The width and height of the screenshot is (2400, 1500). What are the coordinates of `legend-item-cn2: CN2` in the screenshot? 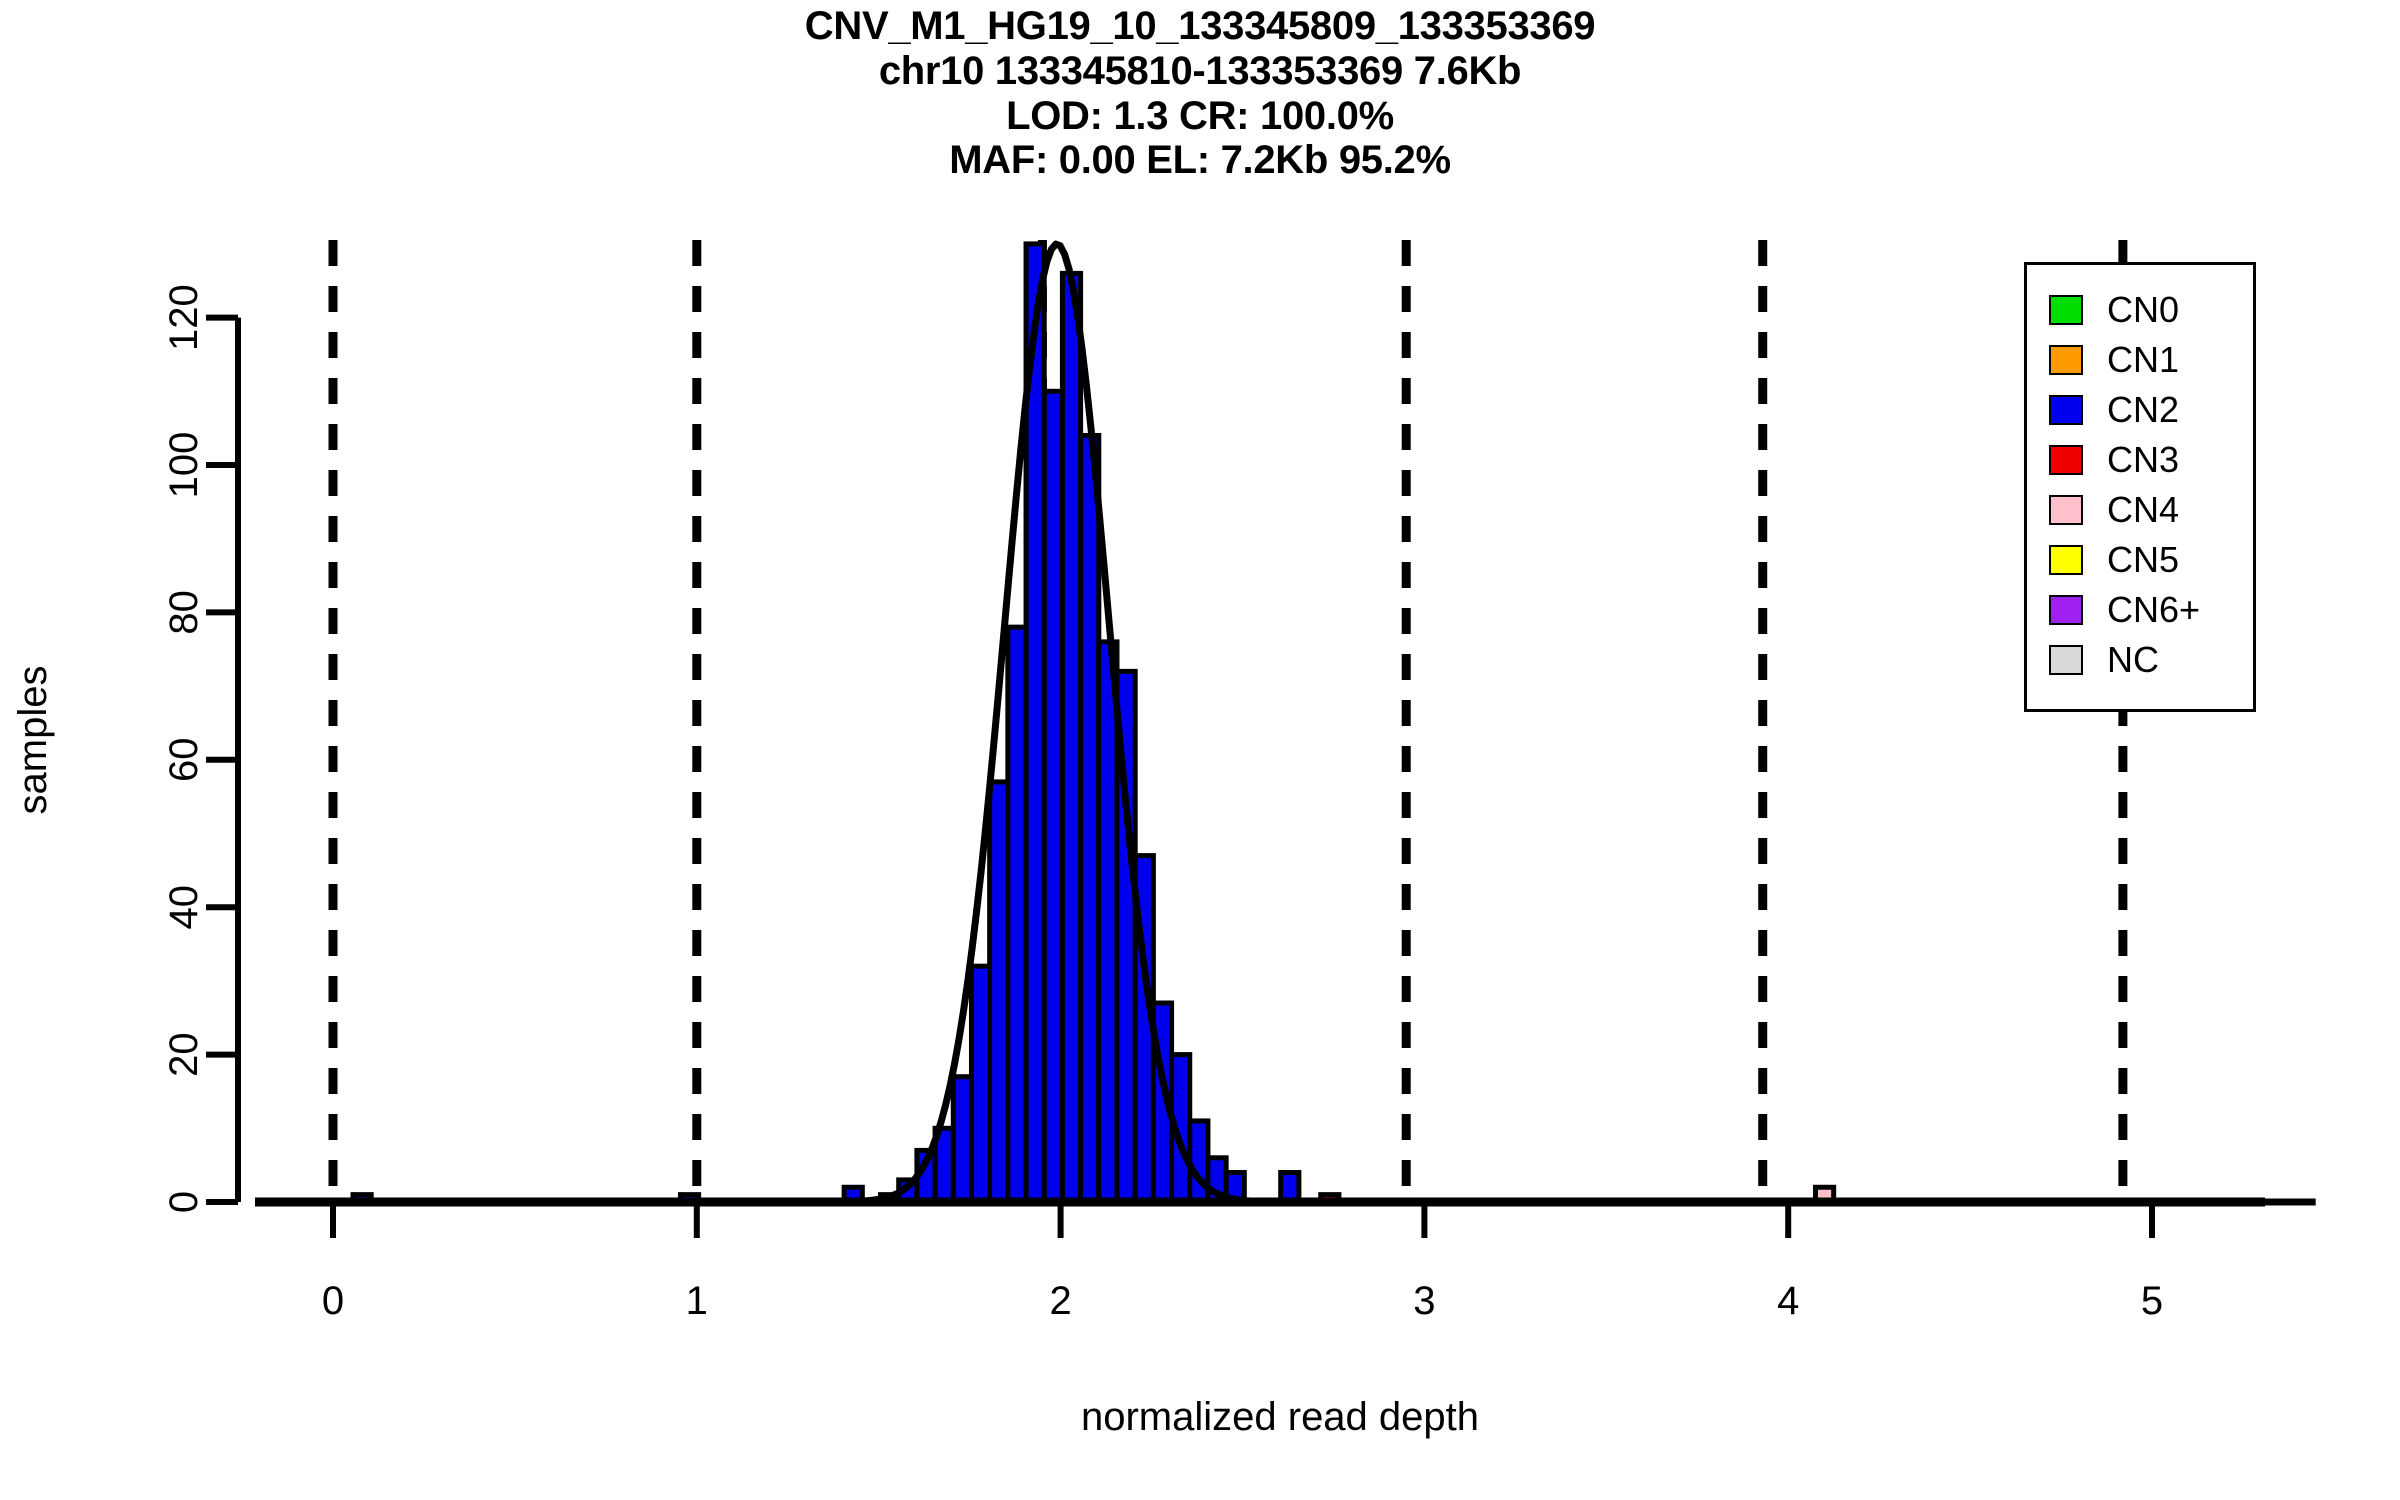 It's located at (2140, 410).